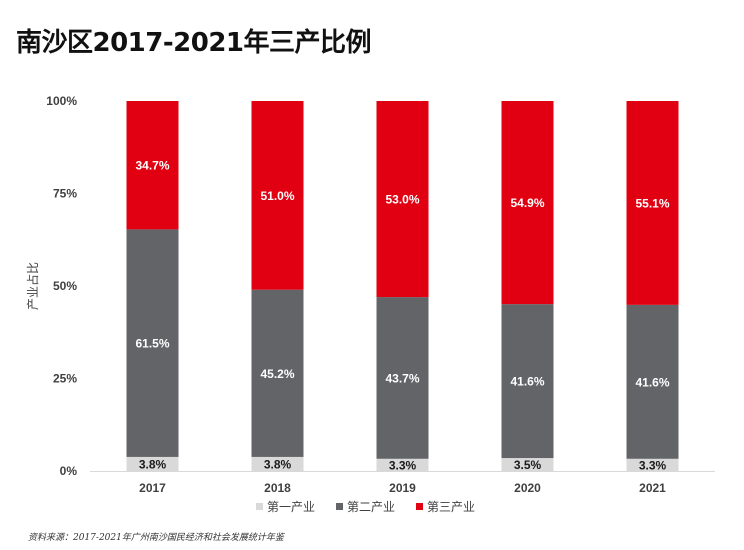 This screenshot has width=744, height=550. I want to click on data-label: 54.9%, so click(527, 203).